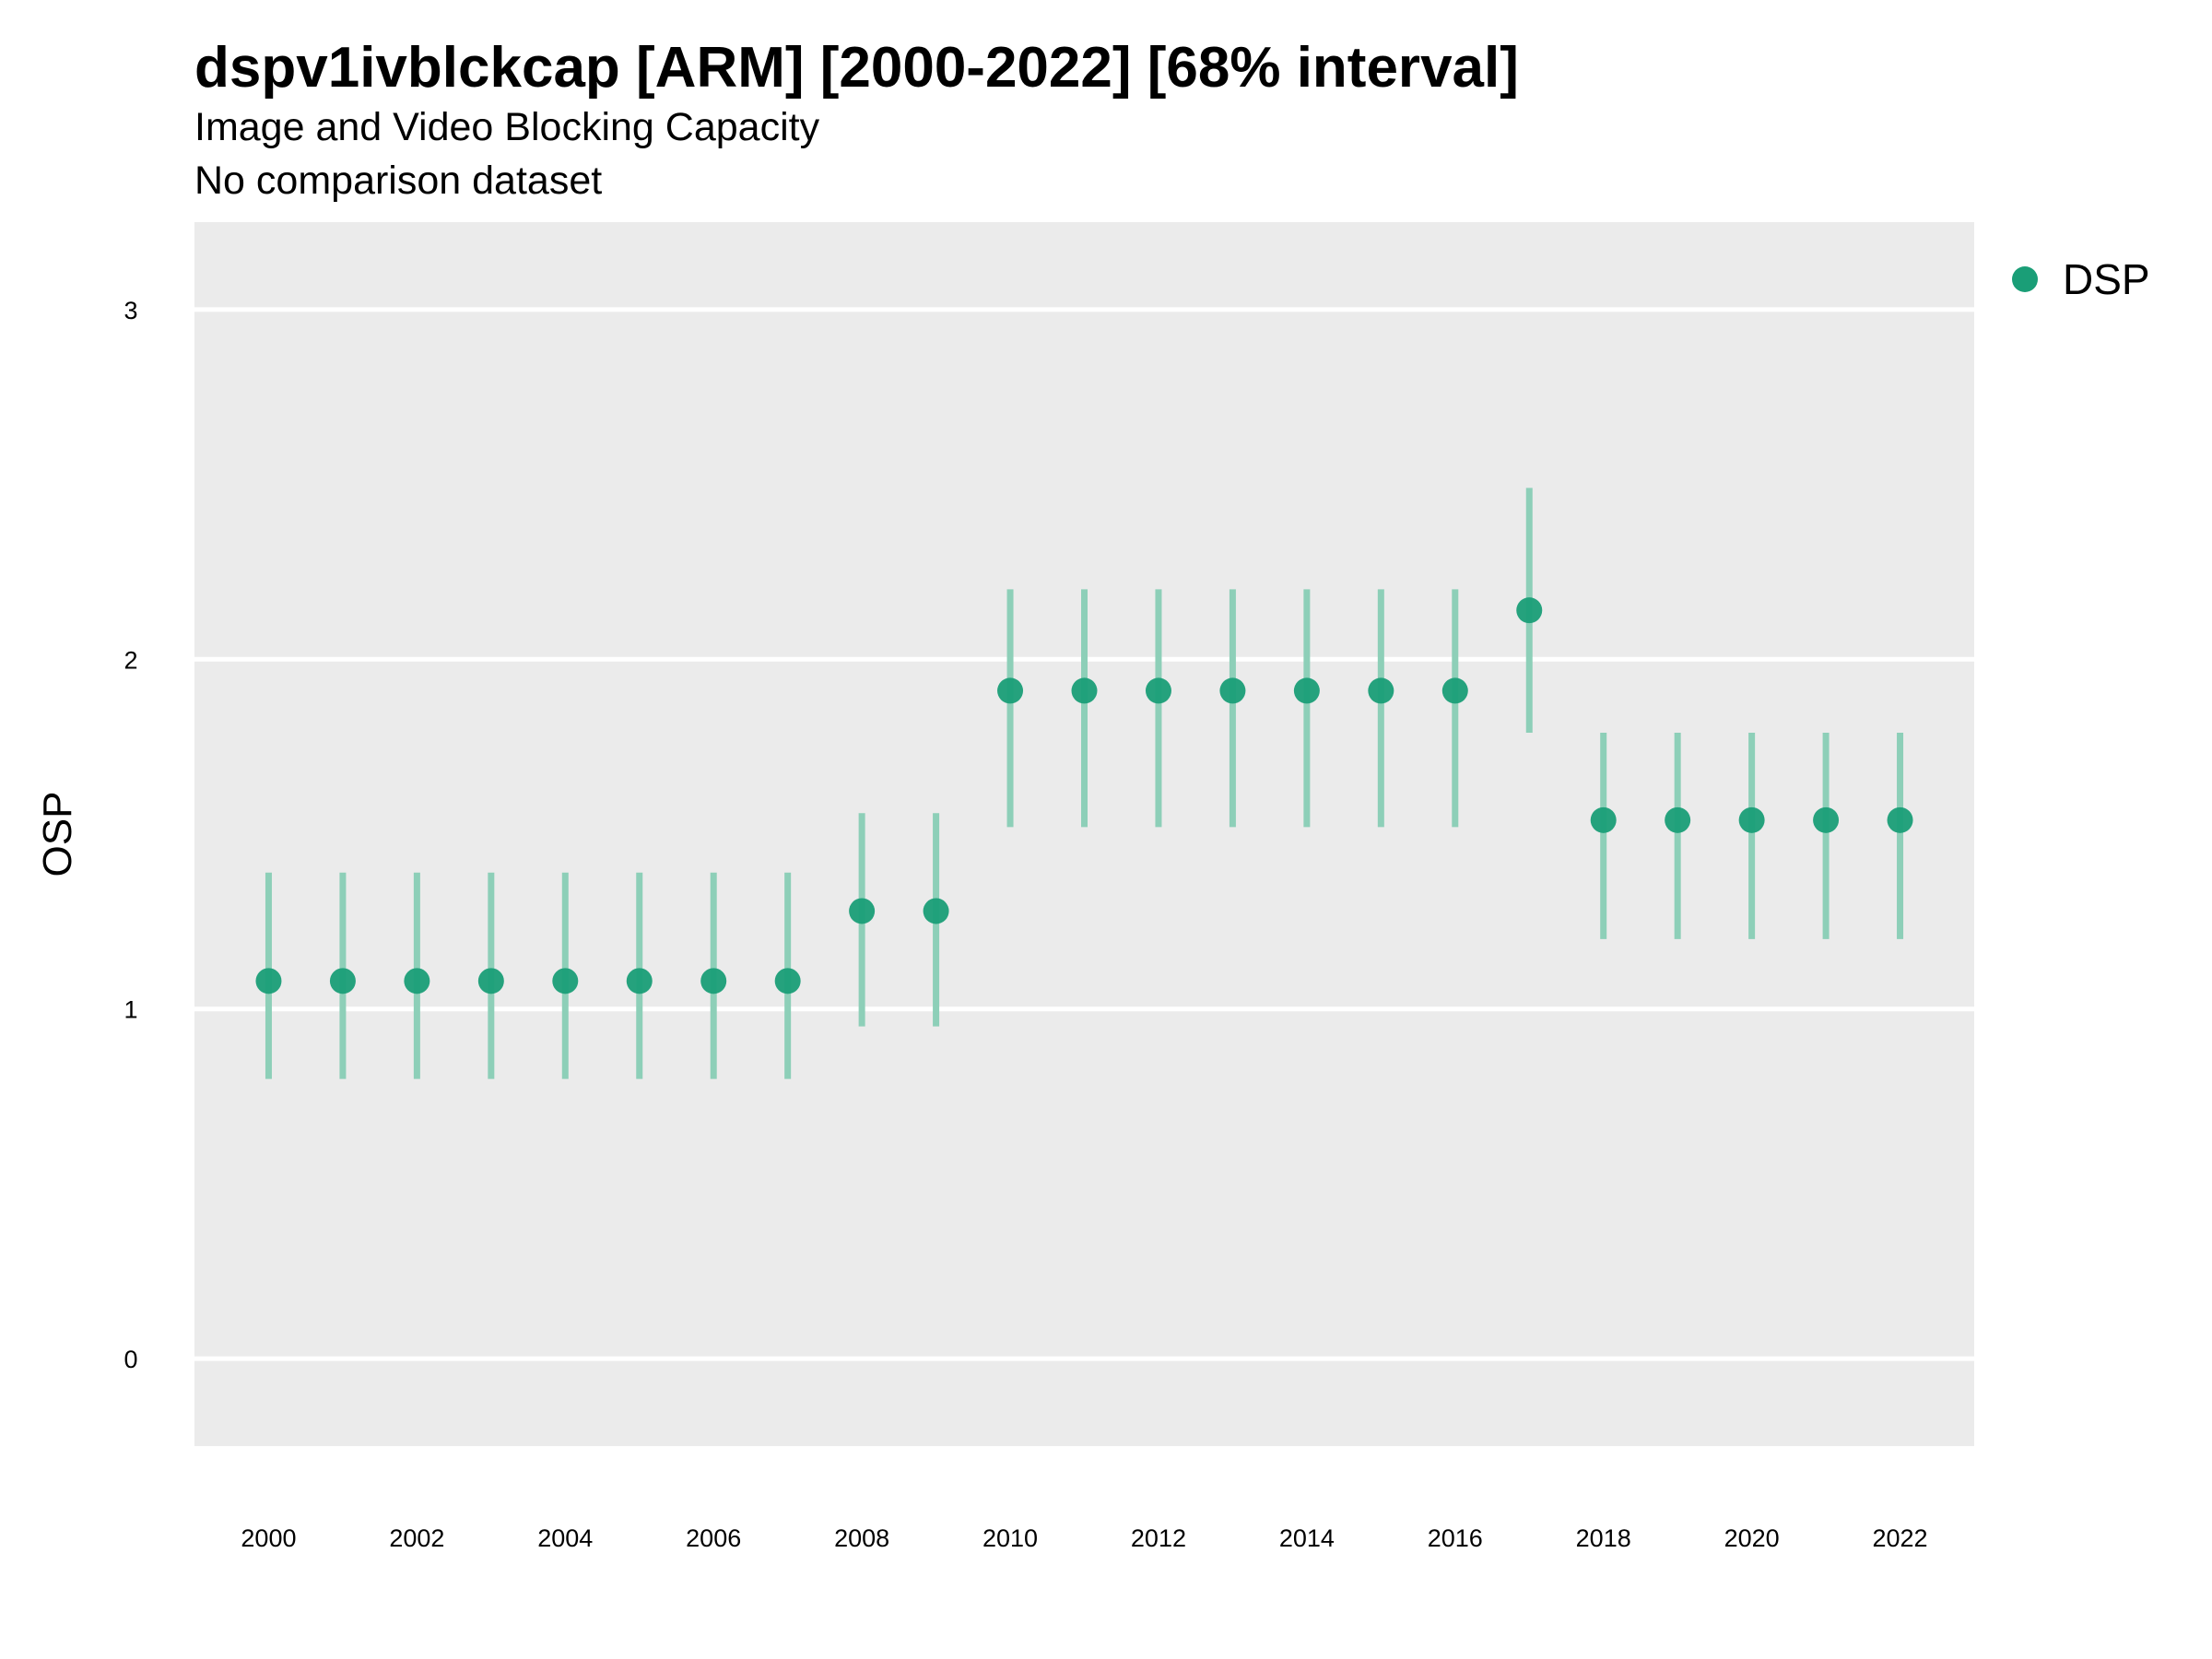  What do you see at coordinates (1381, 690) in the screenshot?
I see `data-point-2015` at bounding box center [1381, 690].